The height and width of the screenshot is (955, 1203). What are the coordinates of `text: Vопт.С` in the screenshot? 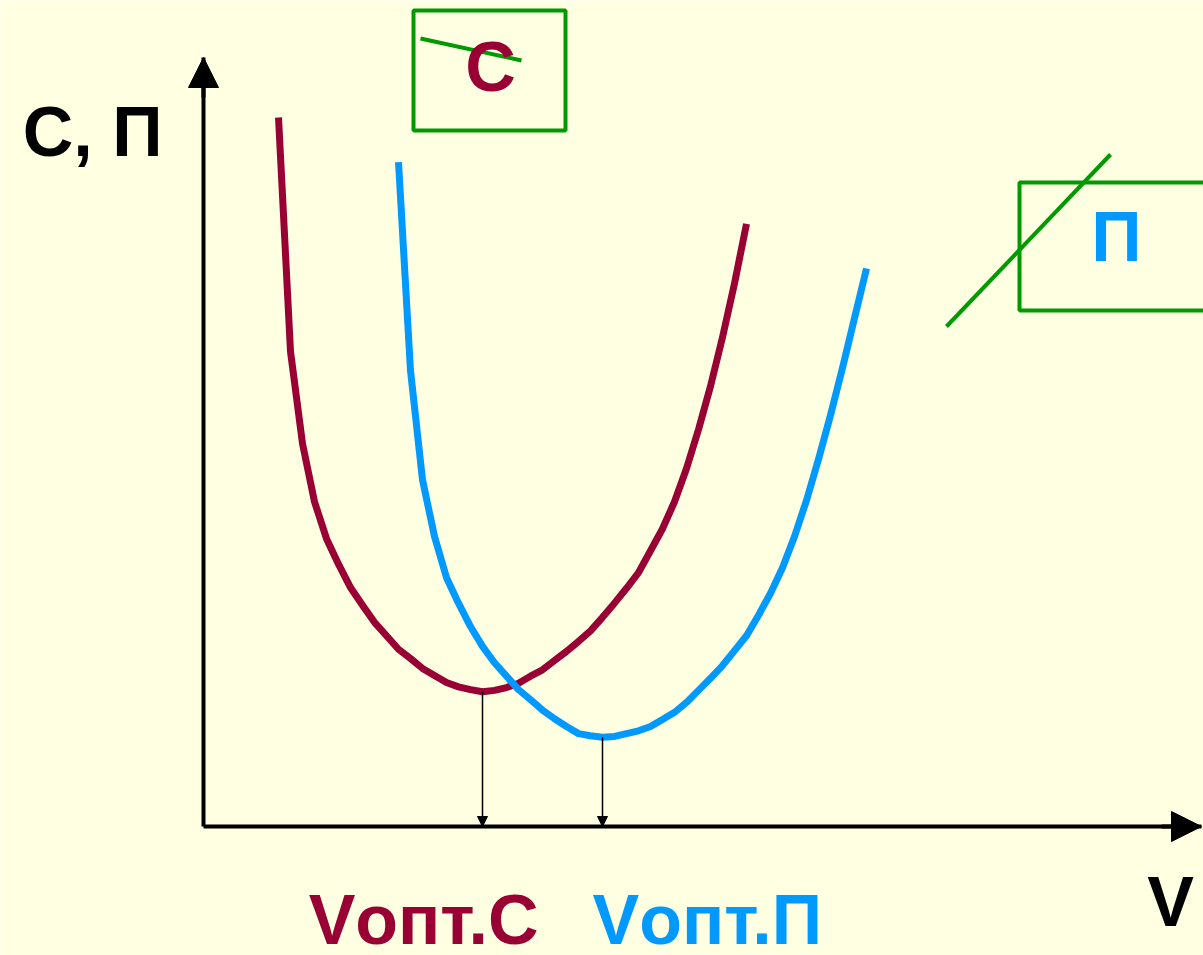 It's located at (423, 917).